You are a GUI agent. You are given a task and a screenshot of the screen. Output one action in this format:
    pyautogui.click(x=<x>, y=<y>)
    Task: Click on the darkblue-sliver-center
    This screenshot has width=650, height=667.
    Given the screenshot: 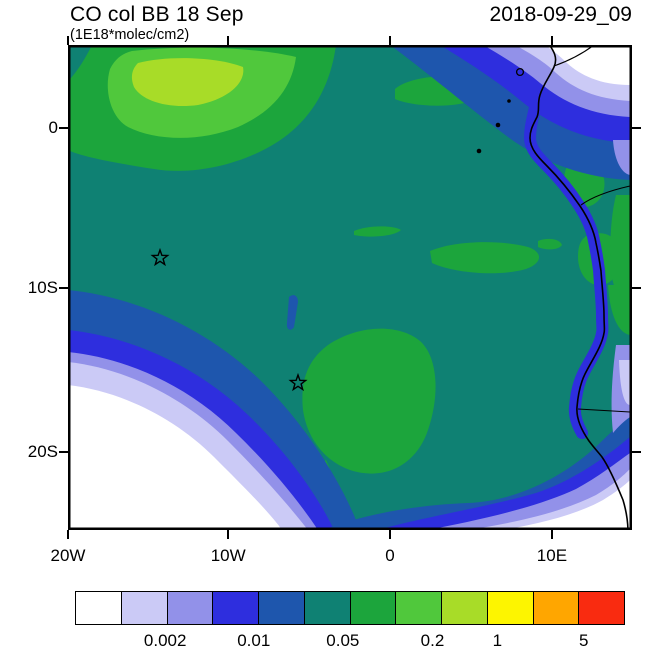 What is the action you would take?
    pyautogui.click(x=292, y=312)
    